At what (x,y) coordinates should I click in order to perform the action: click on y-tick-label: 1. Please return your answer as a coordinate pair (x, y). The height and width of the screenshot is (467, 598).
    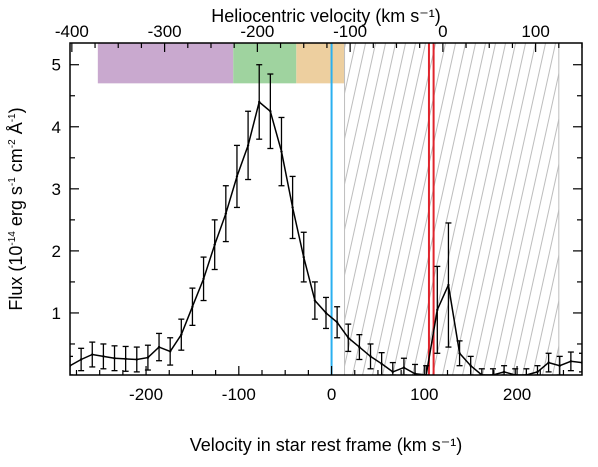
    Looking at the image, I should click on (56, 313).